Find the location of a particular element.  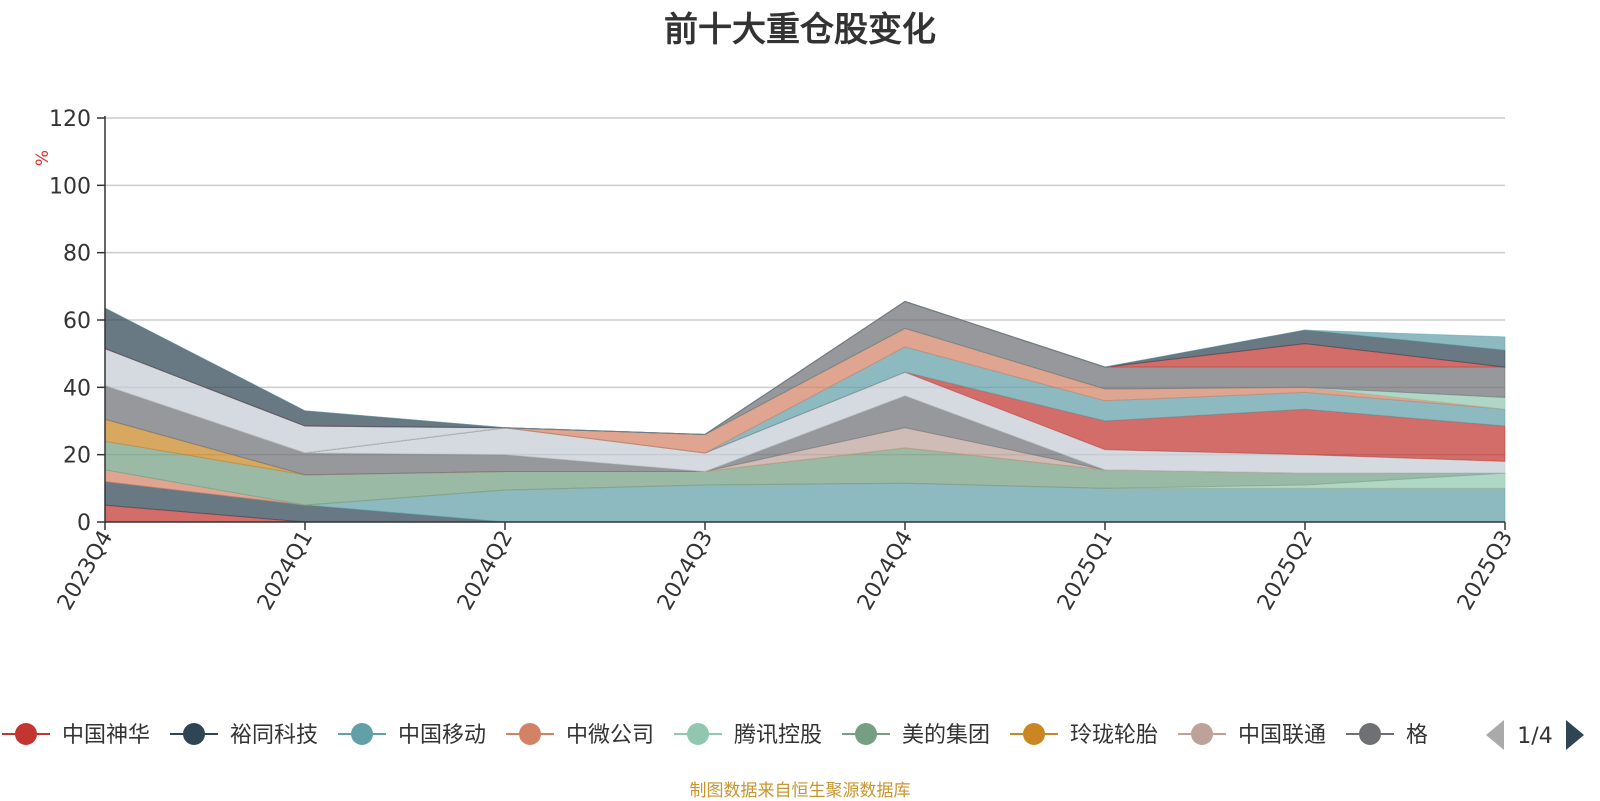

legend-label: 中国移动 is located at coordinates (442, 735).